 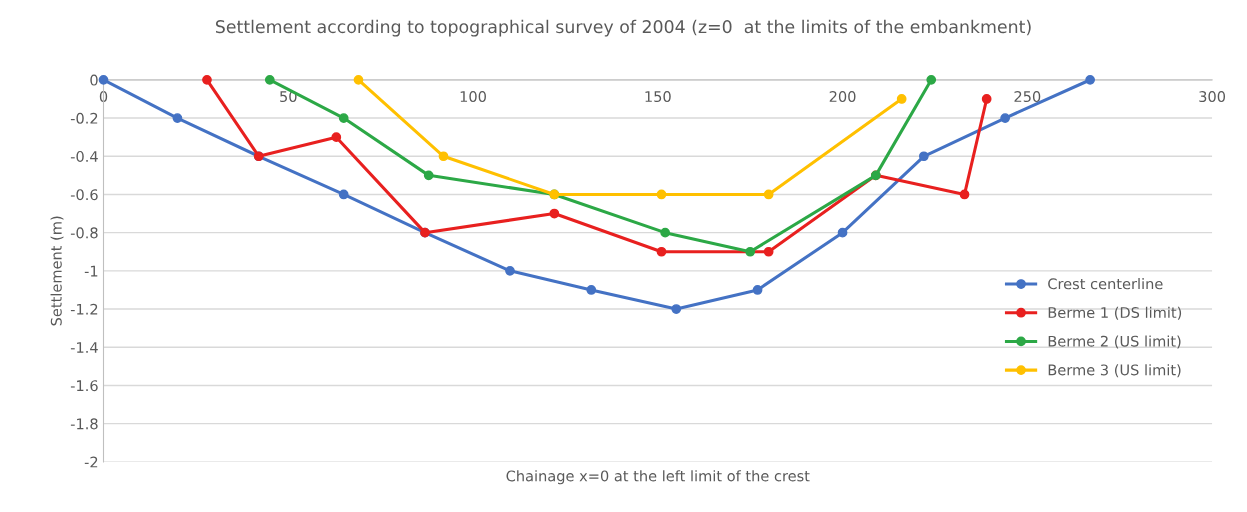 What do you see at coordinates (84, 118) in the screenshot?
I see `y-tick-label: -0.2` at bounding box center [84, 118].